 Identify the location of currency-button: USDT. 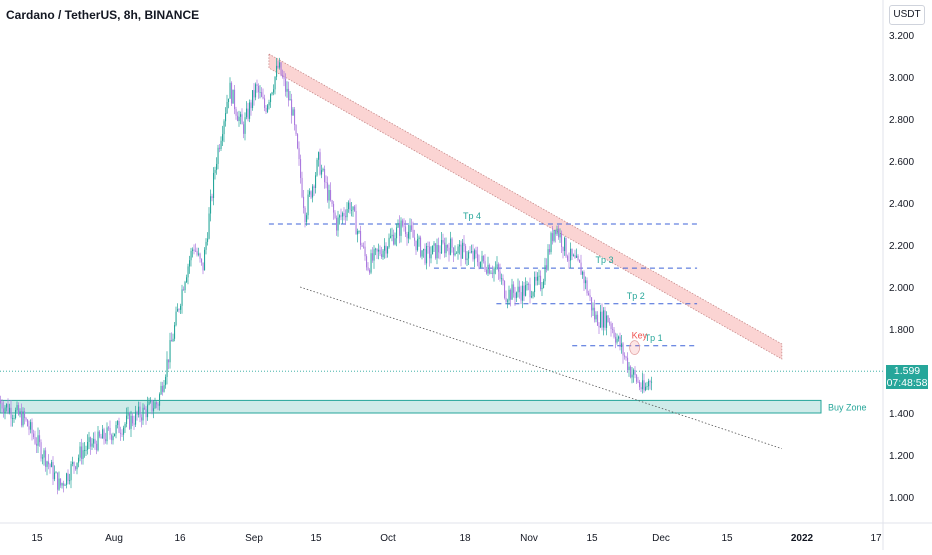
(907, 15).